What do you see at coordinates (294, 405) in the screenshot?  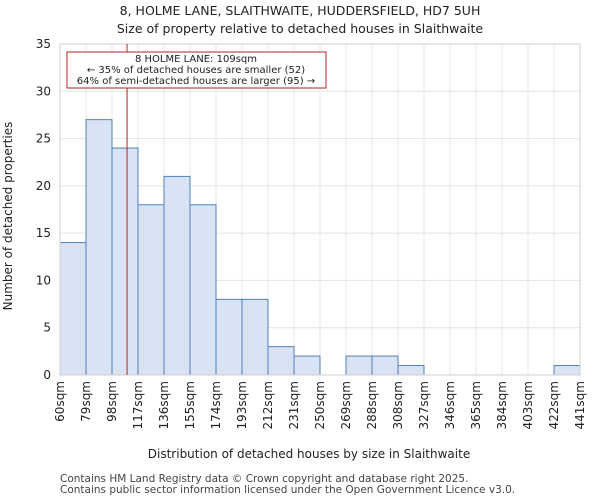 I see `x-tick-label: 231sqm` at bounding box center [294, 405].